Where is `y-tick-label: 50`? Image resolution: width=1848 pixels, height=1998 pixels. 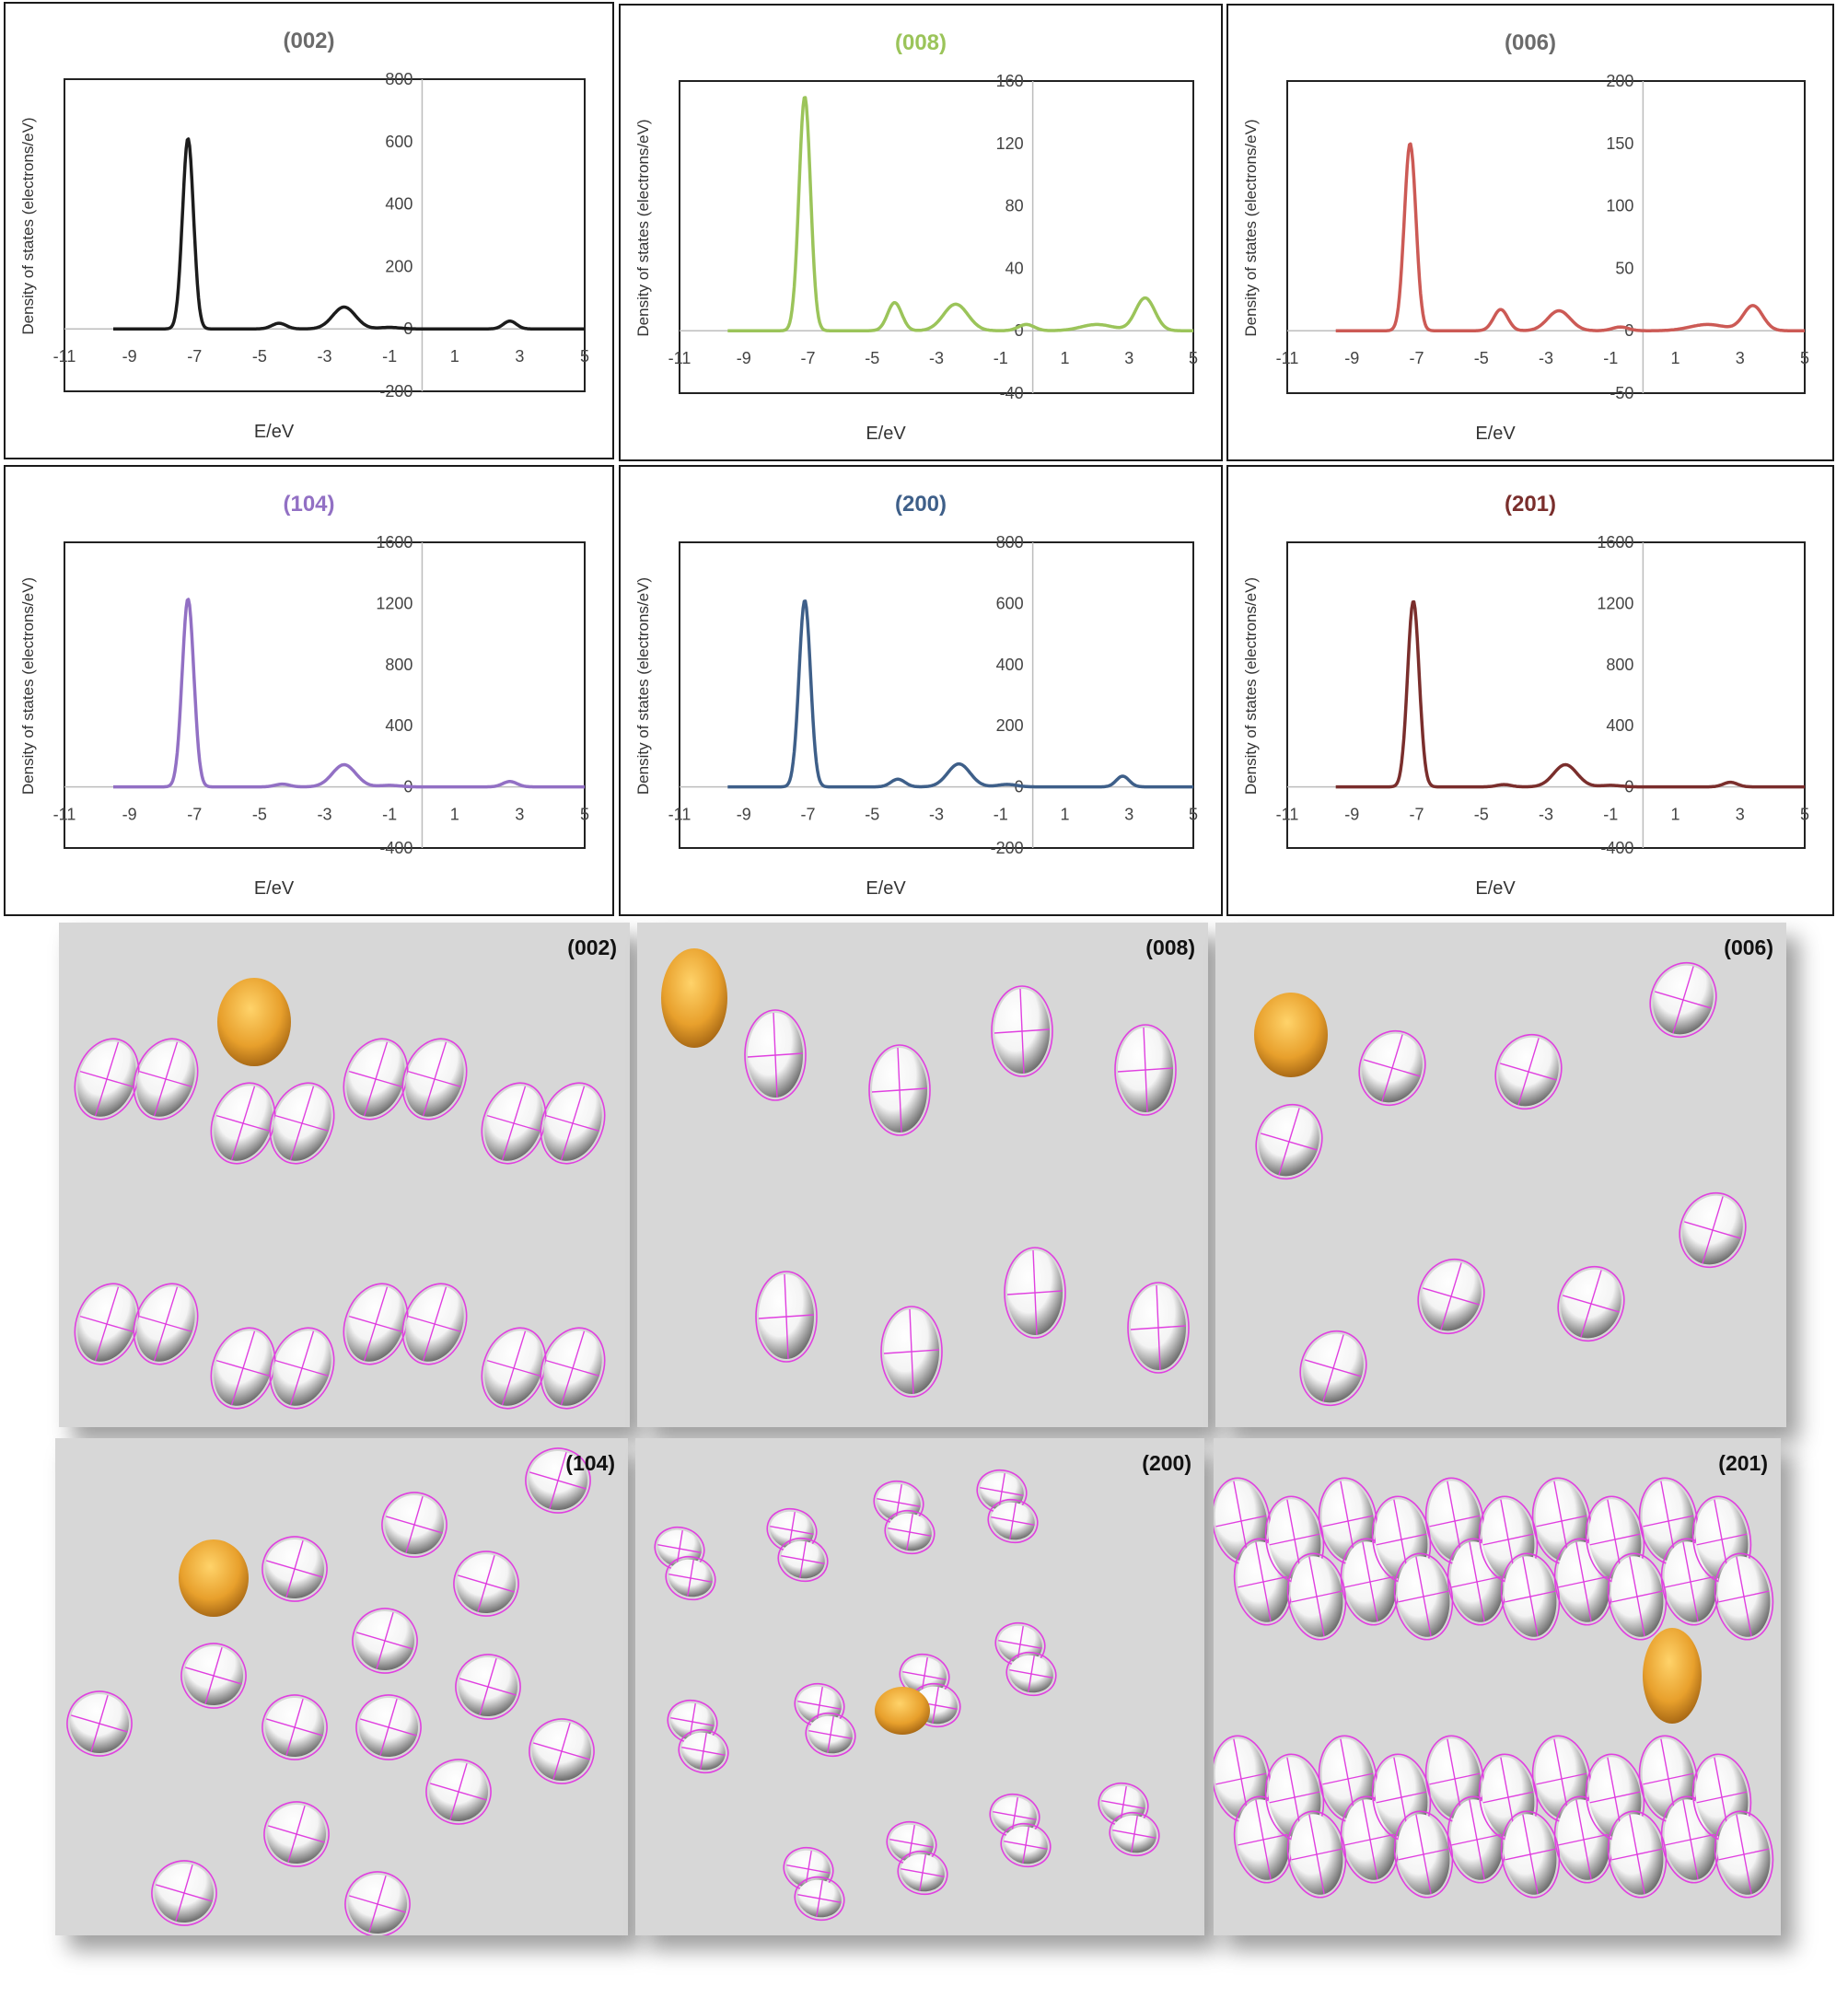 y-tick-label: 50 is located at coordinates (1624, 268).